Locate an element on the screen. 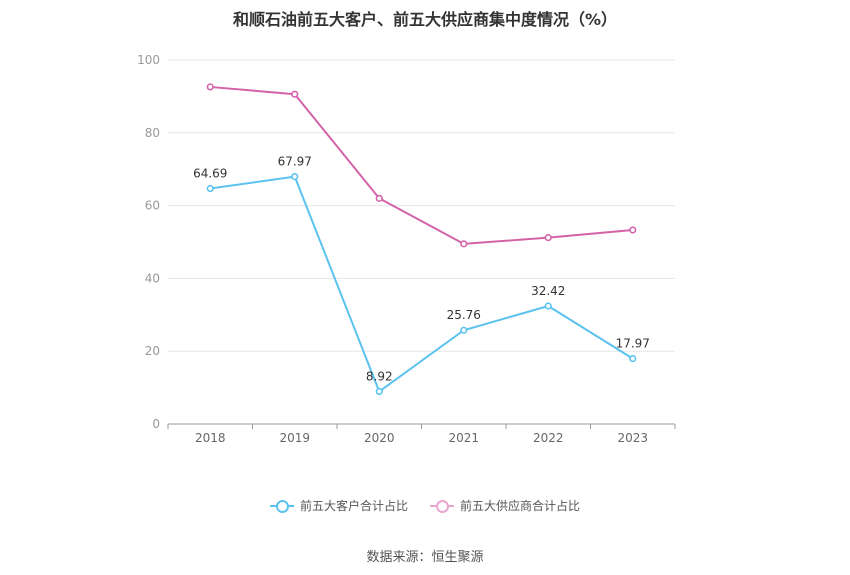  y-tick-label: 60 is located at coordinates (152, 206).